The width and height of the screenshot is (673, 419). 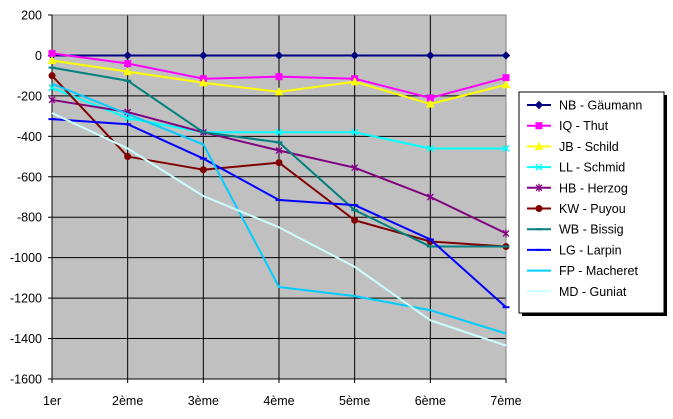 What do you see at coordinates (127, 401) in the screenshot?
I see `x-tick-label: 2ème` at bounding box center [127, 401].